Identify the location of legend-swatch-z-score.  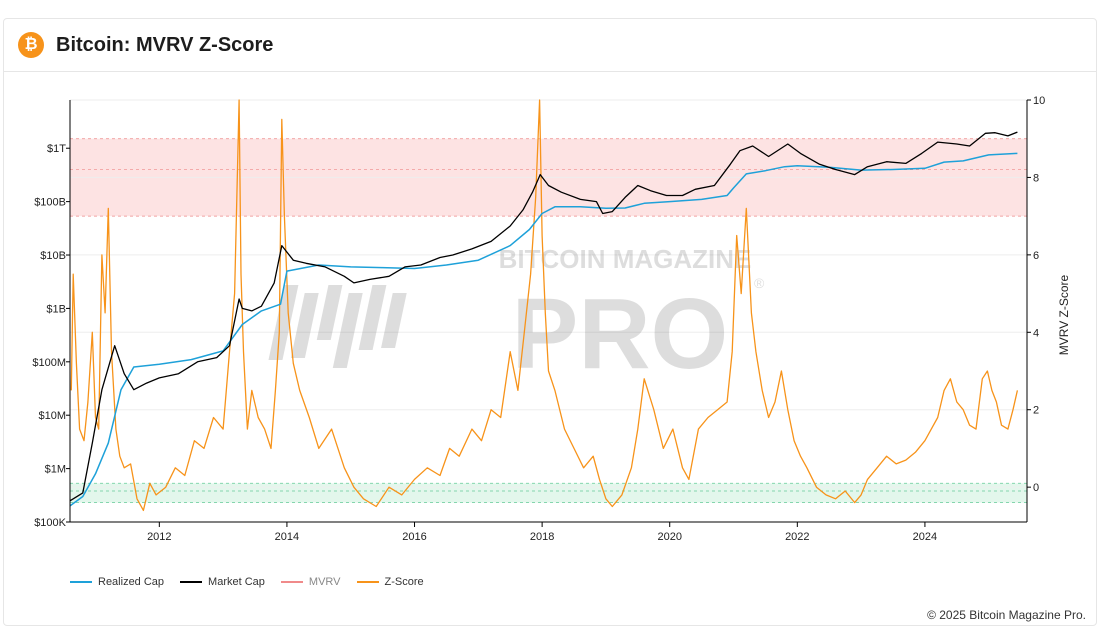
(367, 582).